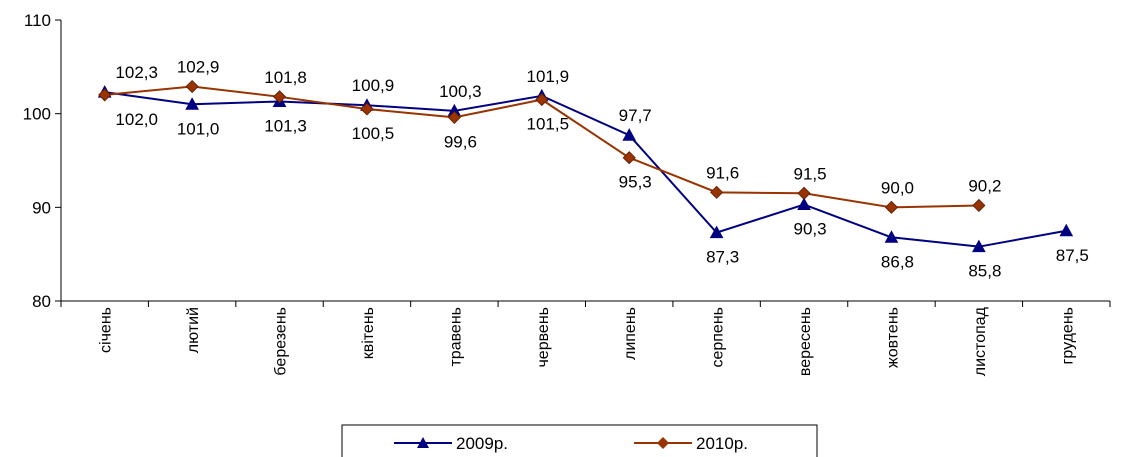  What do you see at coordinates (980, 341) in the screenshot?
I see `x-category-label: листопад` at bounding box center [980, 341].